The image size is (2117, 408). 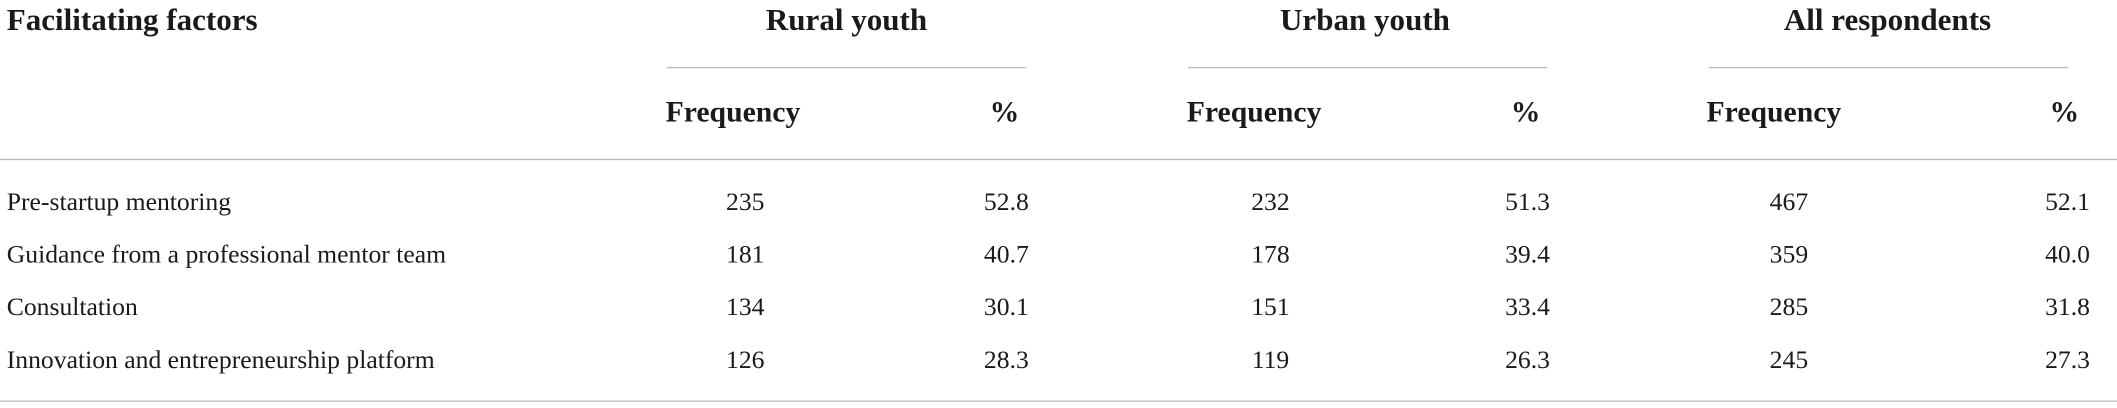 What do you see at coordinates (1006, 359) in the screenshot?
I see `cell-value: 28.3` at bounding box center [1006, 359].